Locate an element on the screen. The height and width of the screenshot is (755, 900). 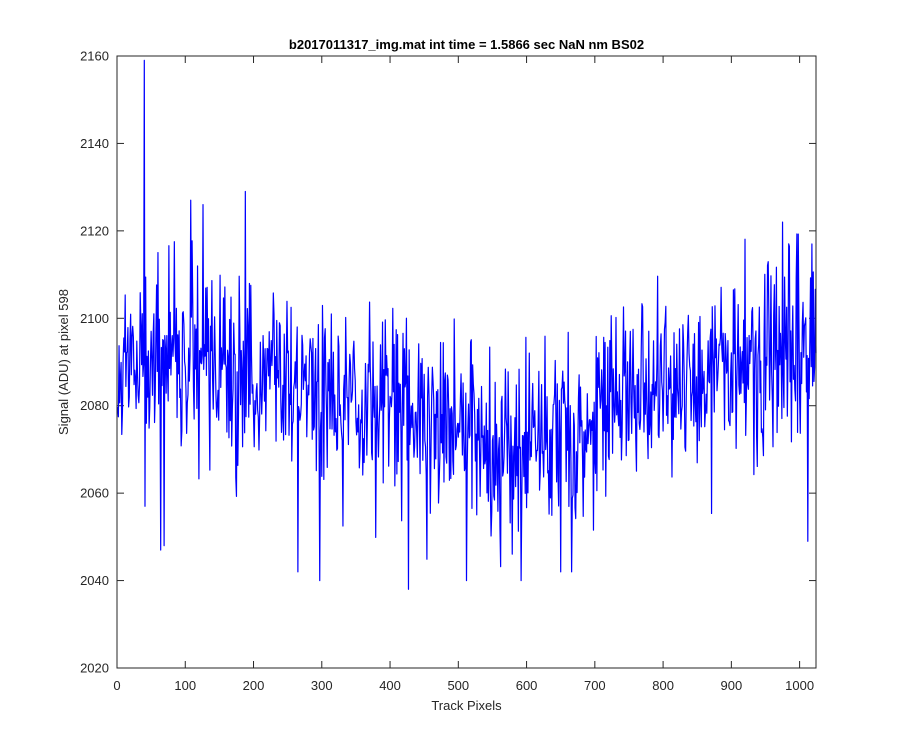
x-tick-label: 400 is located at coordinates (390, 685).